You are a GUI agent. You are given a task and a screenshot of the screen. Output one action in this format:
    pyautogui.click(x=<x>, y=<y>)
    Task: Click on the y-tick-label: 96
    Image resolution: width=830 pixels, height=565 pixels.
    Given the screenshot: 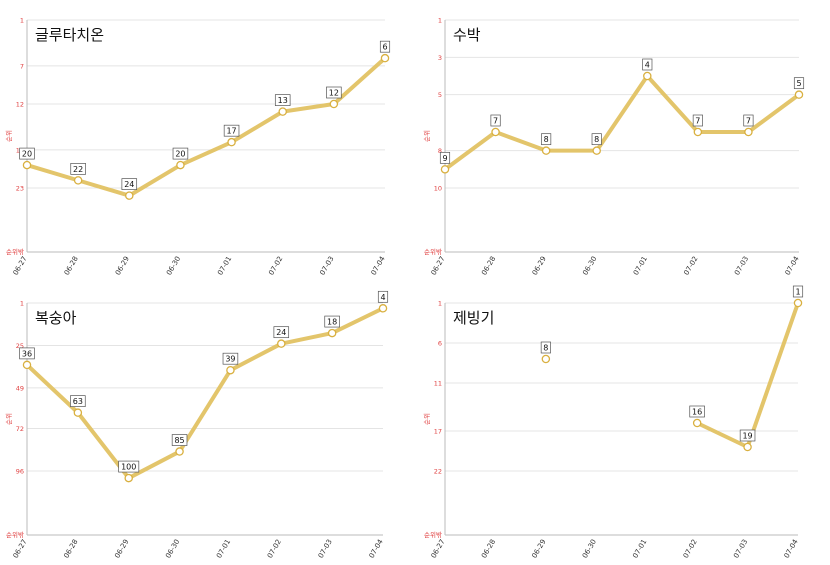 What is the action you would take?
    pyautogui.click(x=20, y=472)
    